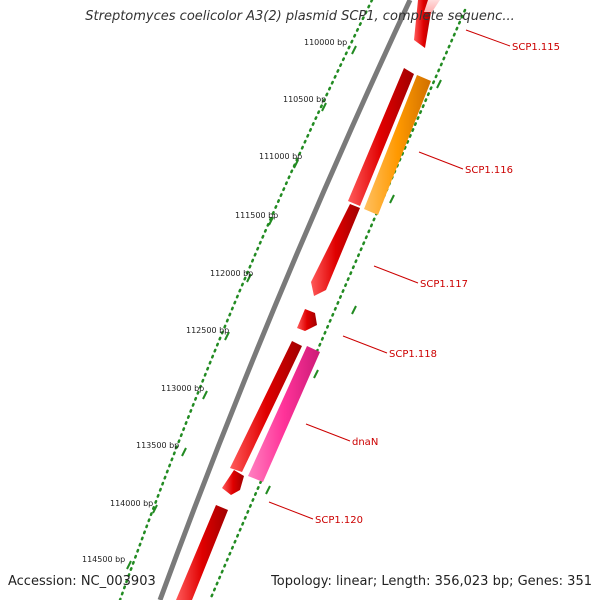 This screenshot has width=600, height=604. Describe the element at coordinates (444, 284) in the screenshot. I see `gene-label-scp1-117: SCP1.117` at that location.